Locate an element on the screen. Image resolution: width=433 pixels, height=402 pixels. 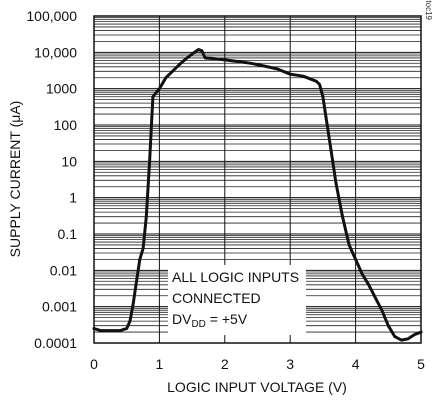
y-tick-label: 1000 is located at coordinates (61, 89).